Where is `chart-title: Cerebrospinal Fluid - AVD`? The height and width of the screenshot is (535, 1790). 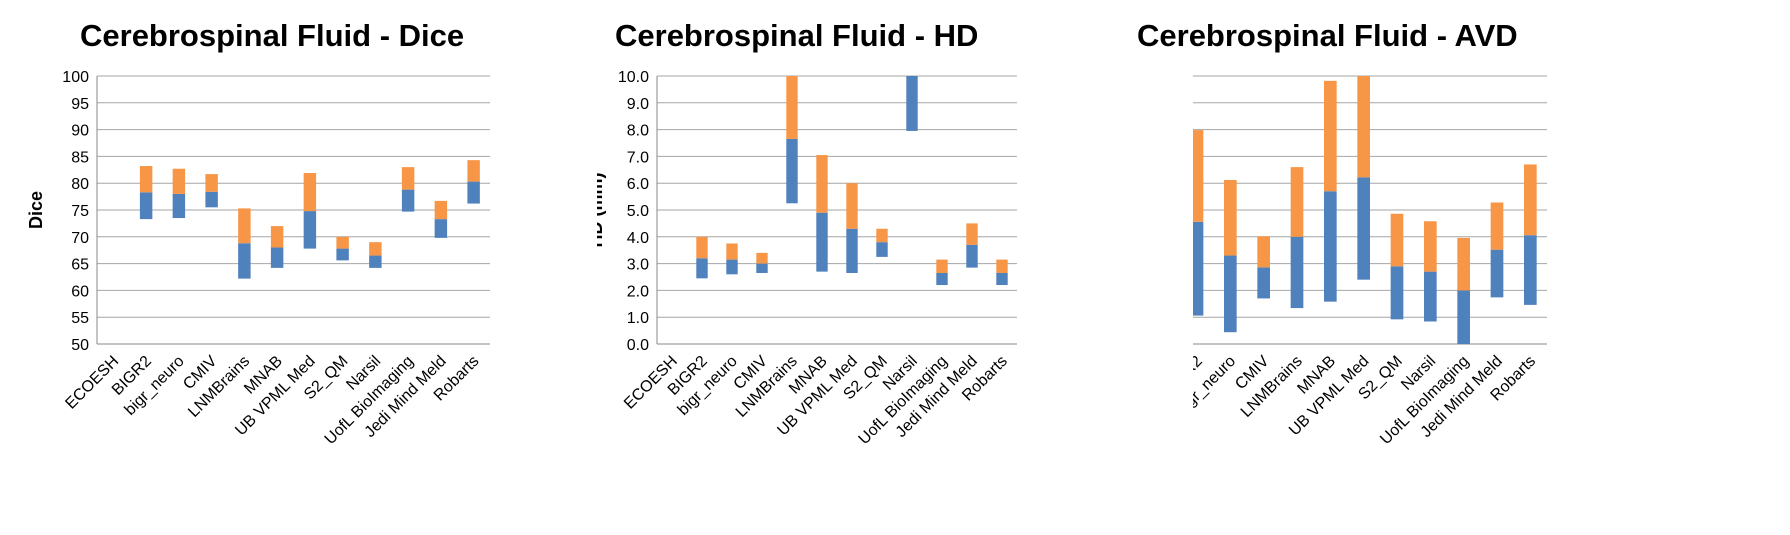 chart-title: Cerebrospinal Fluid - AVD is located at coordinates (1327, 35).